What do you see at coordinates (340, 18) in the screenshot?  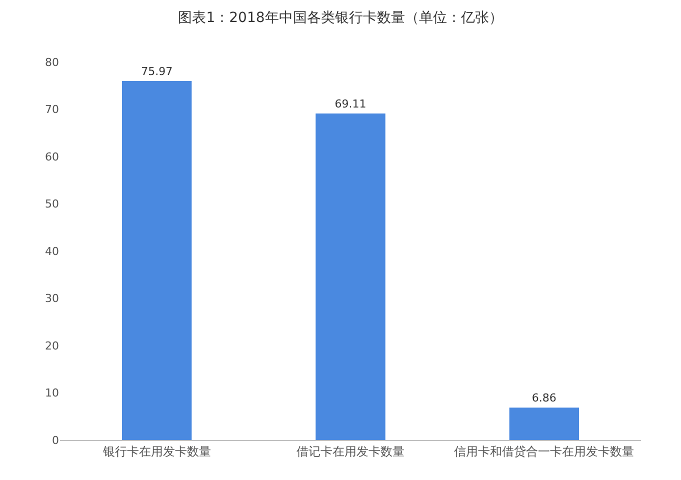 I see `chart-title: 图表1：2018年中国各类银行卡数量（单位：亿张）` at bounding box center [340, 18].